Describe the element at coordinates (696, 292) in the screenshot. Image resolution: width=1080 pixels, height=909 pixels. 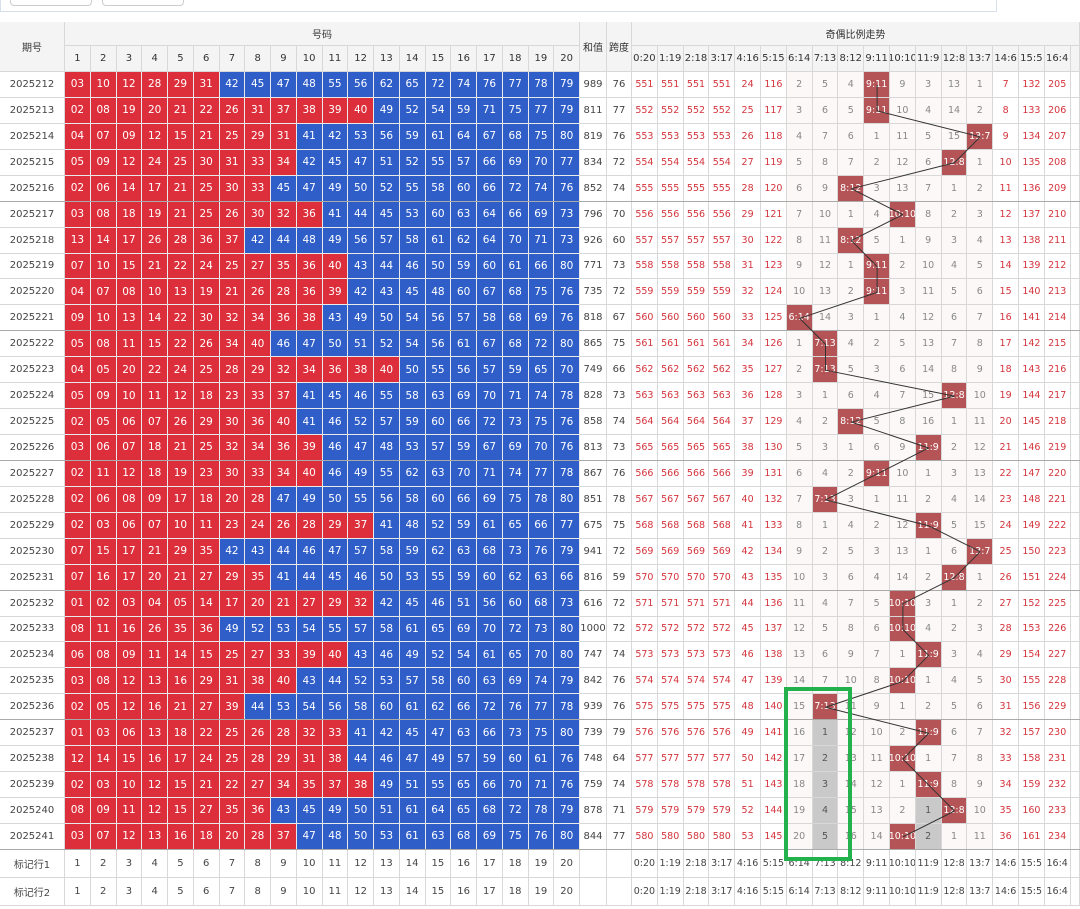
I see `miss-count: 559` at that location.